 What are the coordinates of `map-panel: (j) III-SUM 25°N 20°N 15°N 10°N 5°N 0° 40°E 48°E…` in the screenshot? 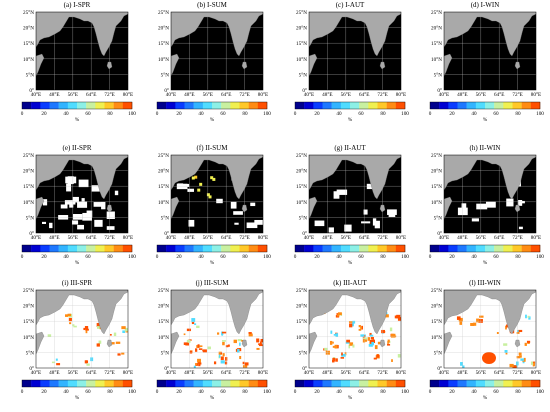 It's located at (212, 345).